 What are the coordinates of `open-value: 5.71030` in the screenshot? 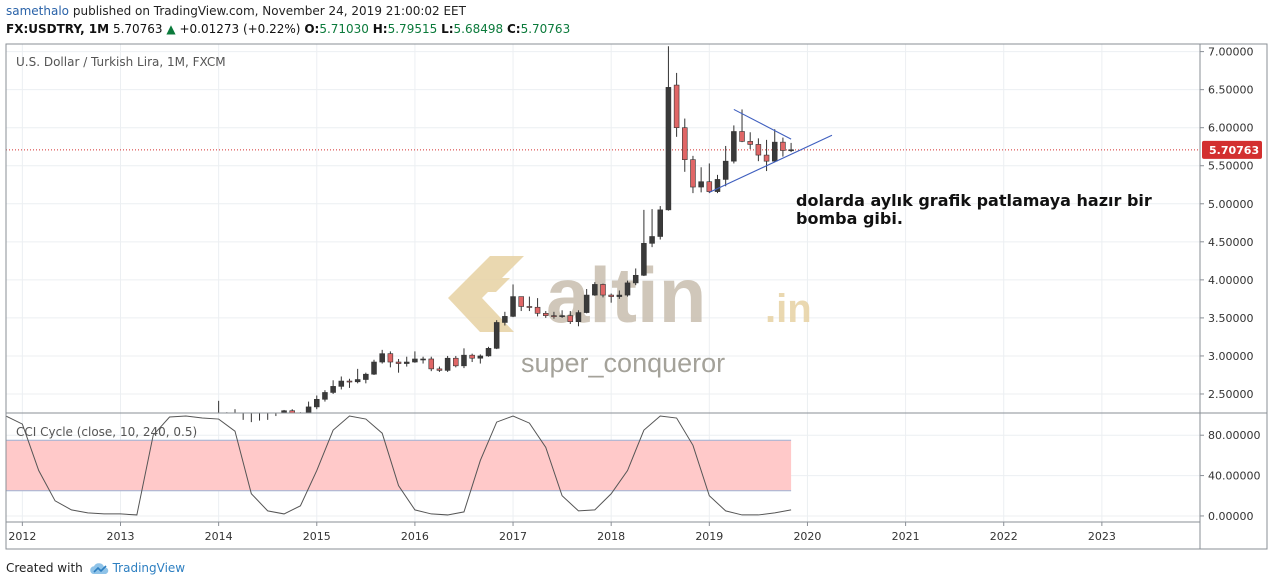 It's located at (344, 29).